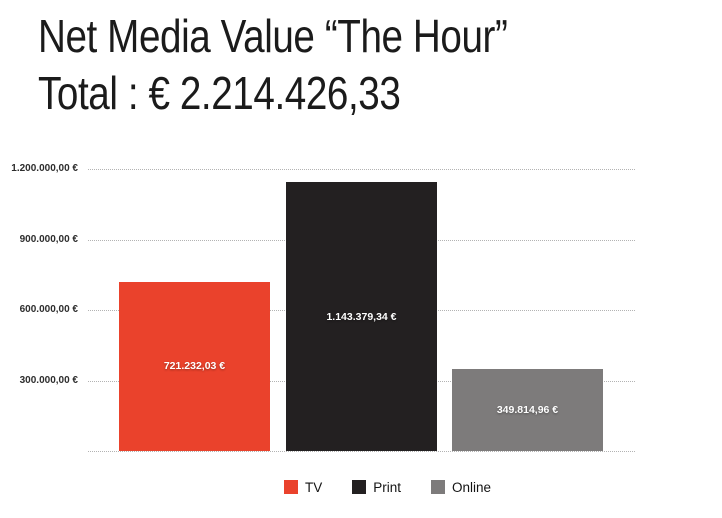 The width and height of the screenshot is (722, 518). Describe the element at coordinates (44, 168) in the screenshot. I see `y-tick-label-0: 1.200.000,00 €` at that location.